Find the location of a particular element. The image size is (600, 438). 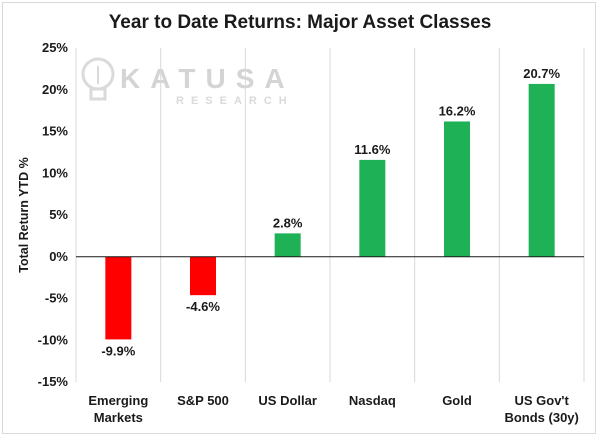

data-label: 20.7% is located at coordinates (541, 73).